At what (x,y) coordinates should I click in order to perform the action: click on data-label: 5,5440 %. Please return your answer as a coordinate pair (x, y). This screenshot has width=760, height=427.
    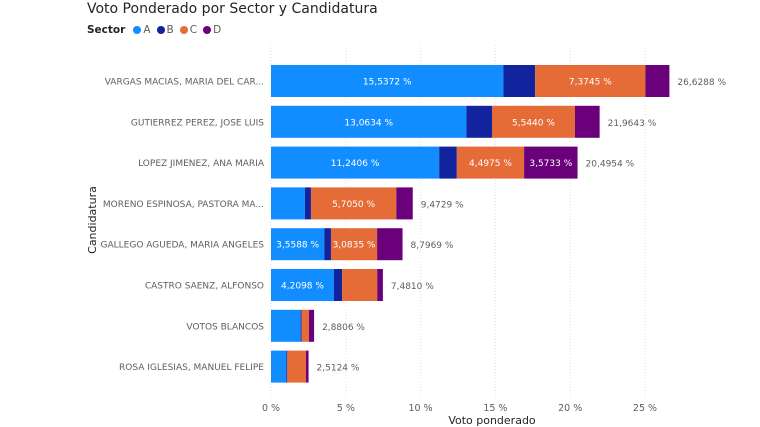
    Looking at the image, I should click on (533, 123).